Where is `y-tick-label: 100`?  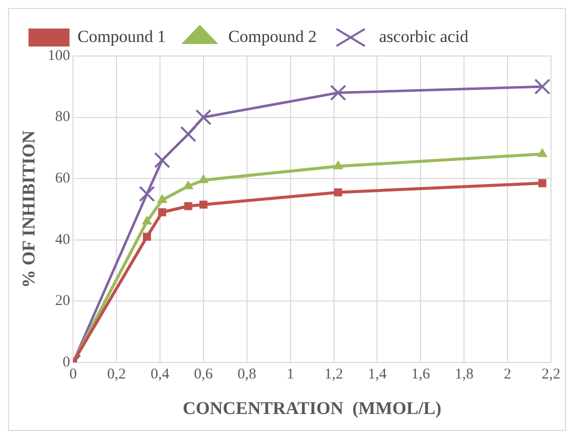 y-tick-label: 100 is located at coordinates (59, 56).